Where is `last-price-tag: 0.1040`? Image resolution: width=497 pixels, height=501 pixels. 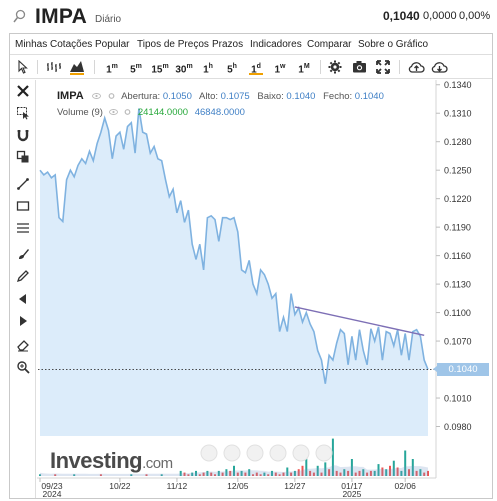
last-price-tag: 0.1040 is located at coordinates (461, 370).